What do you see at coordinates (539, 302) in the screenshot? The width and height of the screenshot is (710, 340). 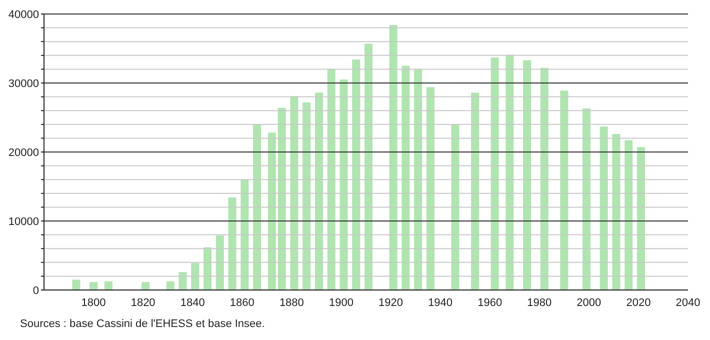 I see `x-tick-label: 1980` at bounding box center [539, 302].